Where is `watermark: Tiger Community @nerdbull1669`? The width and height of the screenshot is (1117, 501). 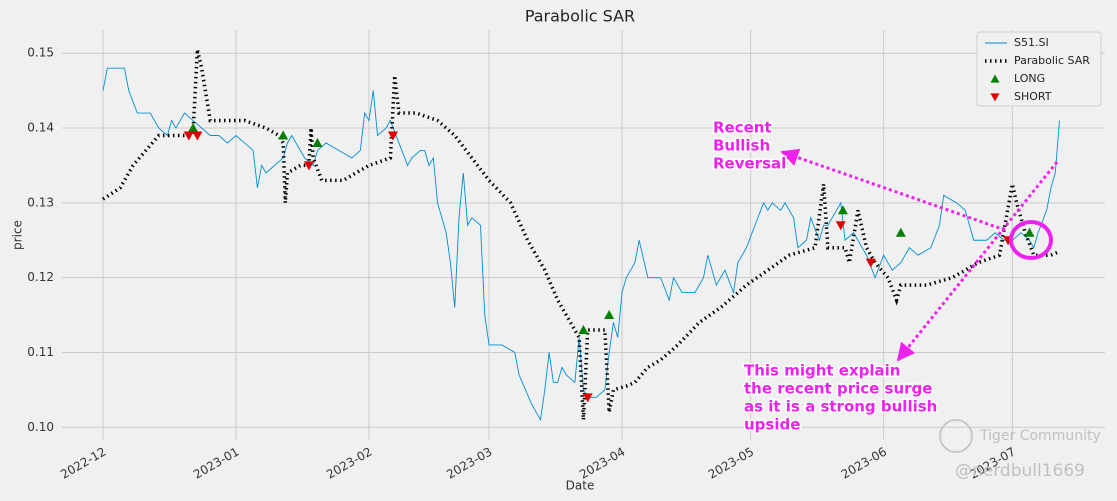 watermark: Tiger Community @nerdbull1669 is located at coordinates (1020, 450).